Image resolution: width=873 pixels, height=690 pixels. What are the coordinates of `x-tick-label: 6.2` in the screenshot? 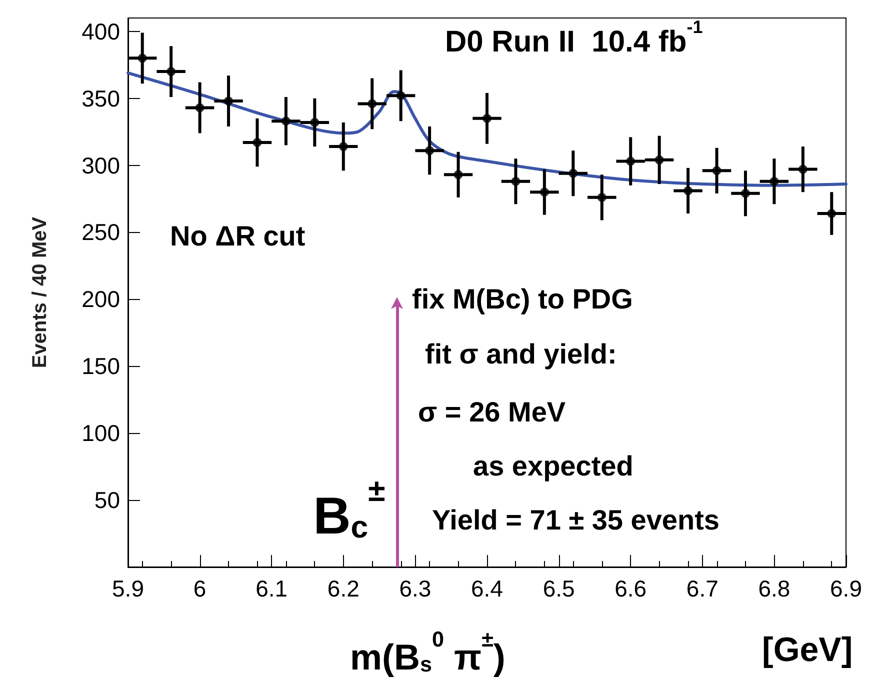 It's located at (343, 589).